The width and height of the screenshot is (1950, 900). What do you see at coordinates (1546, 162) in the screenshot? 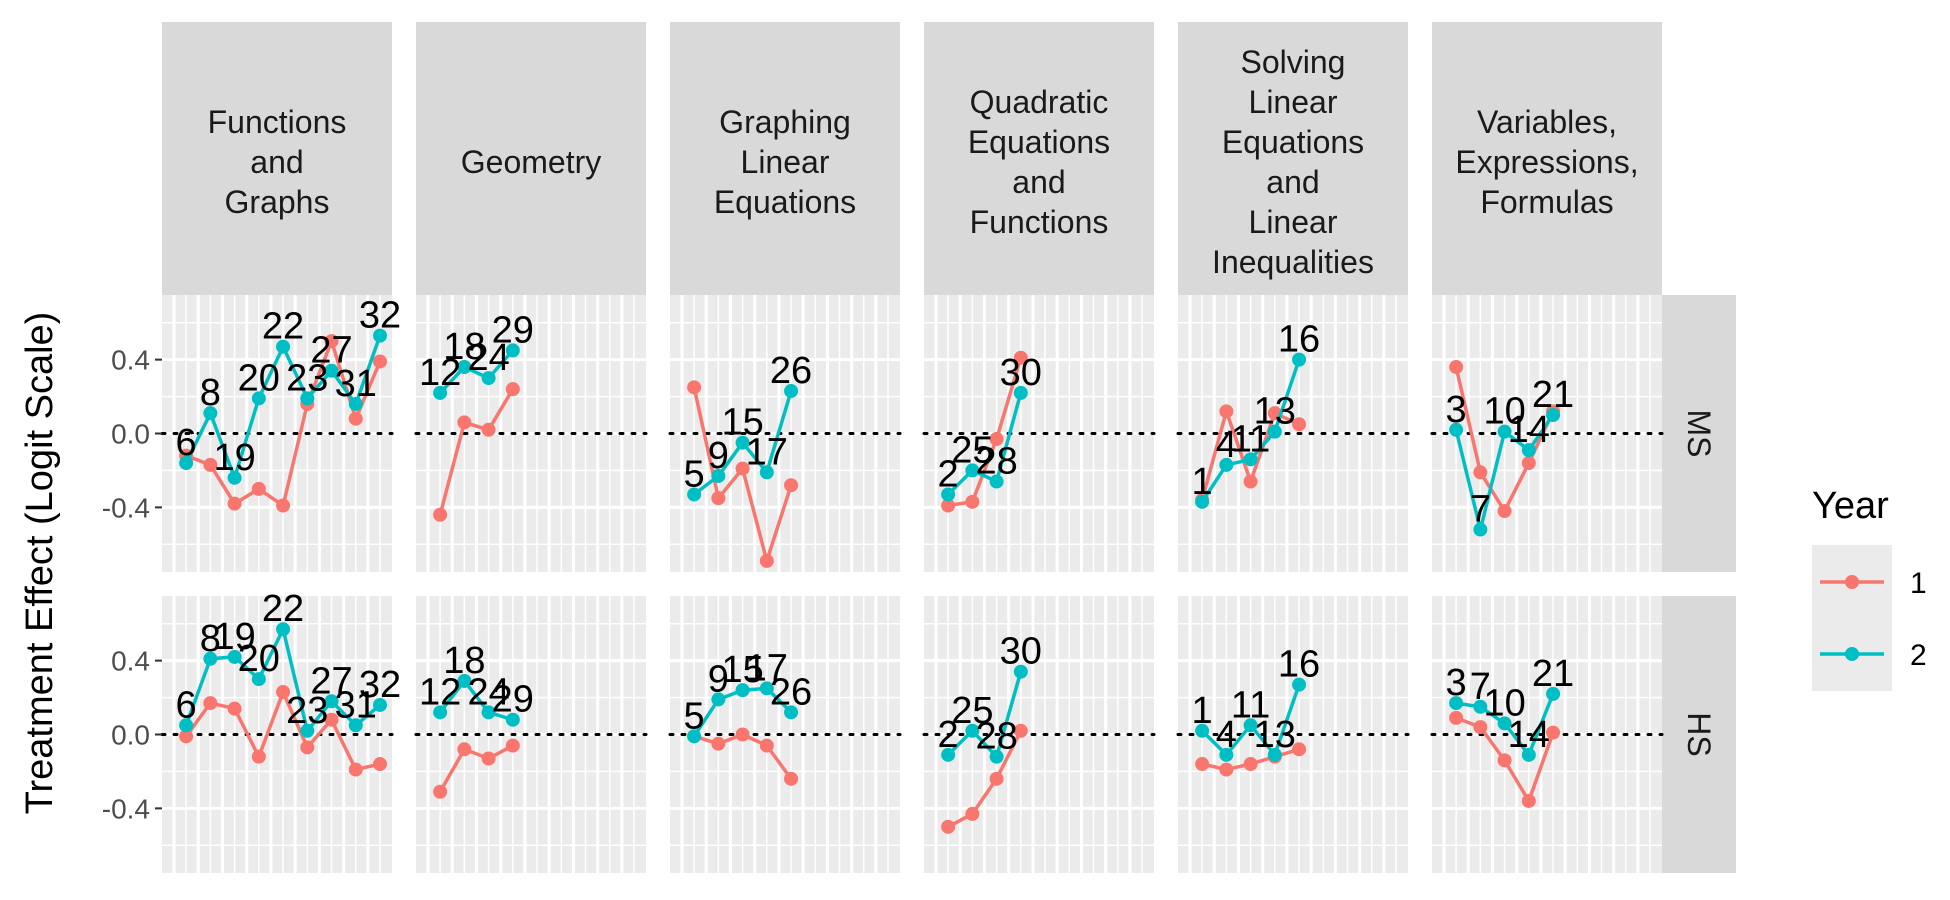
I see `column-strip-label-5: Variables, Expressions, Formulas` at bounding box center [1546, 162].